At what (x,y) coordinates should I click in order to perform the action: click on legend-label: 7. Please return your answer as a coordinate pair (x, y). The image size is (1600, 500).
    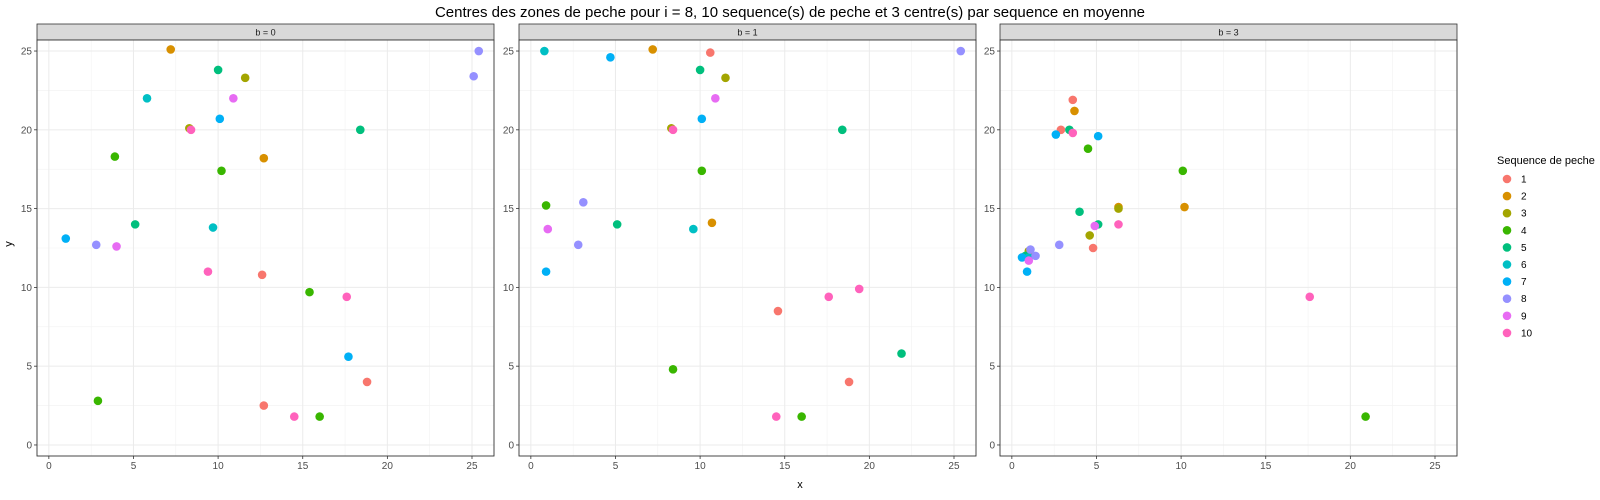
    Looking at the image, I should click on (1524, 282).